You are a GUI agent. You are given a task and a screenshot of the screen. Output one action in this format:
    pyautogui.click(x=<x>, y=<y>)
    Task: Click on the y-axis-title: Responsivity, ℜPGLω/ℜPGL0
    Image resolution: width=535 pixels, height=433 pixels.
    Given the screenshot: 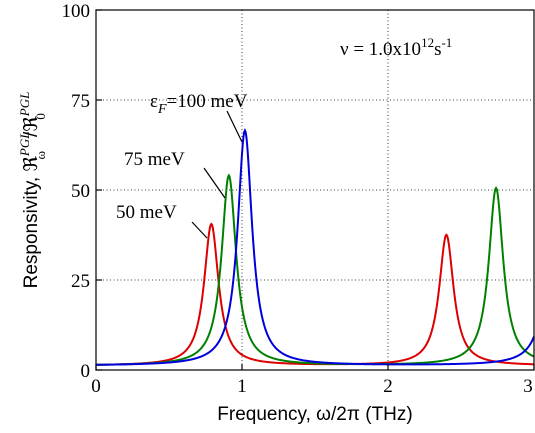 What is the action you would take?
    pyautogui.click(x=32, y=190)
    